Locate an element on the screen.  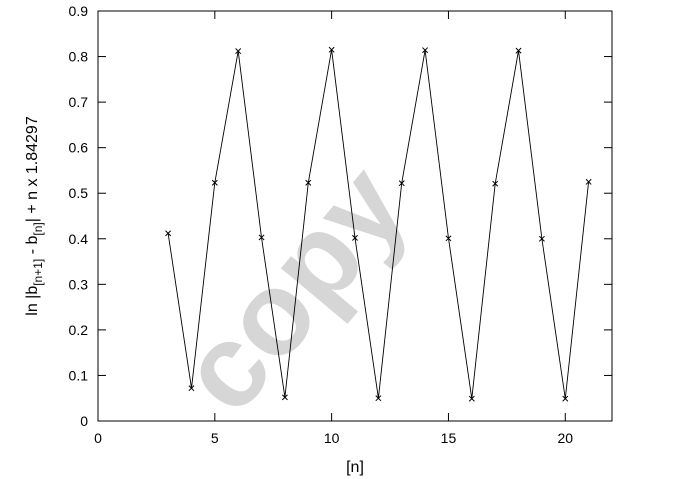
x-tick-label: 0 is located at coordinates (98, 438).